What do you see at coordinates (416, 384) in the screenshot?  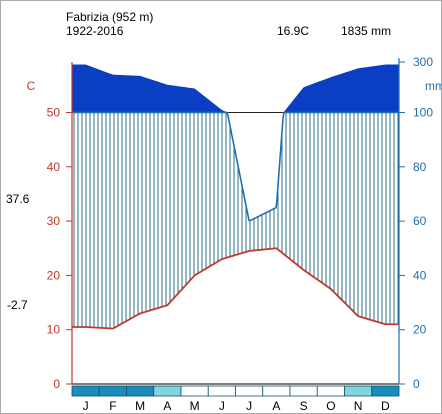 I see `right-tick-label: 0` at bounding box center [416, 384].